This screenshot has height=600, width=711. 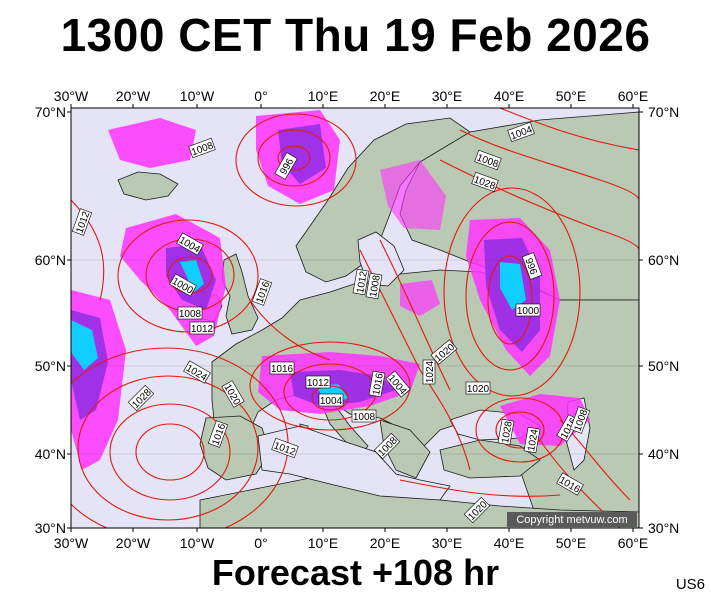 What do you see at coordinates (260, 96) in the screenshot?
I see `lon-label-top: 0°` at bounding box center [260, 96].